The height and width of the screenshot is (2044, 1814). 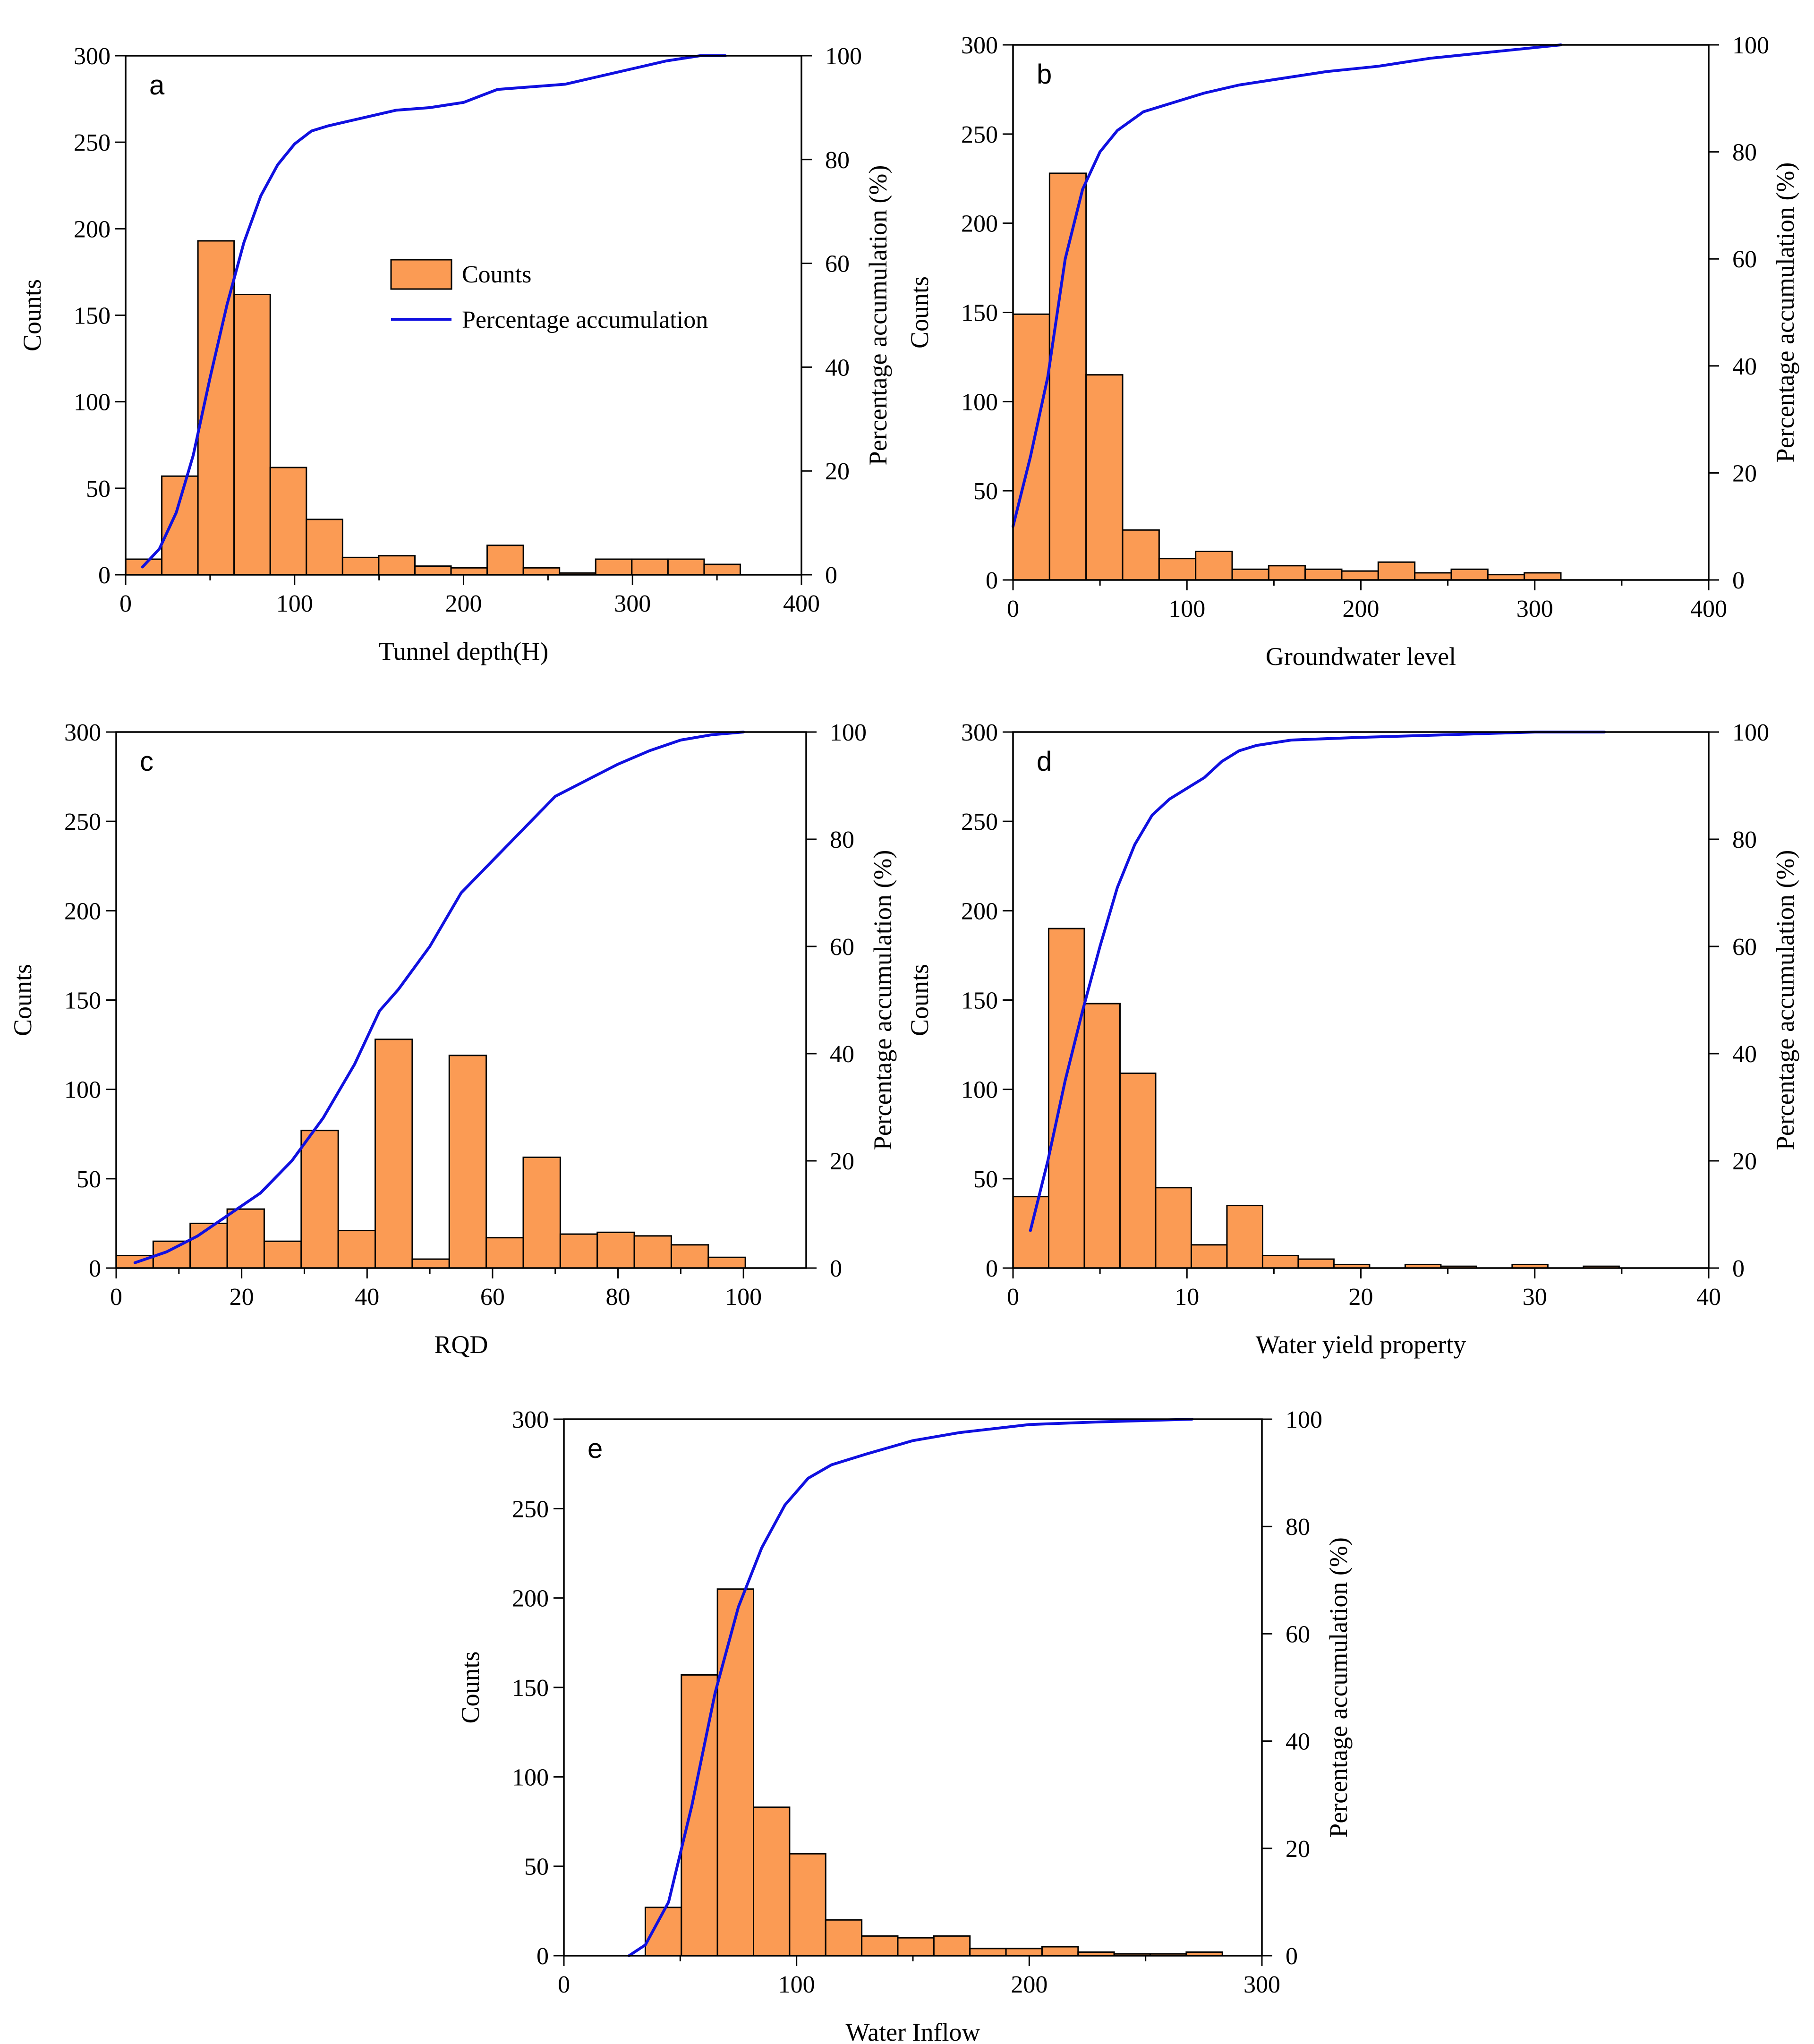 I want to click on x-tick-label: 20, so click(x=242, y=1298).